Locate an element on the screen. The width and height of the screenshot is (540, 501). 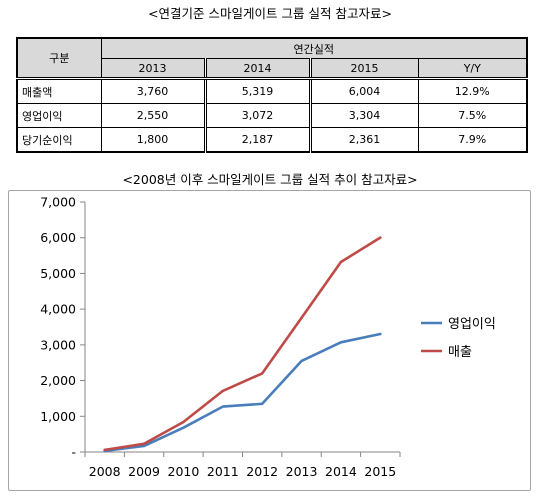
x-tick-label: 2009 is located at coordinates (144, 471).